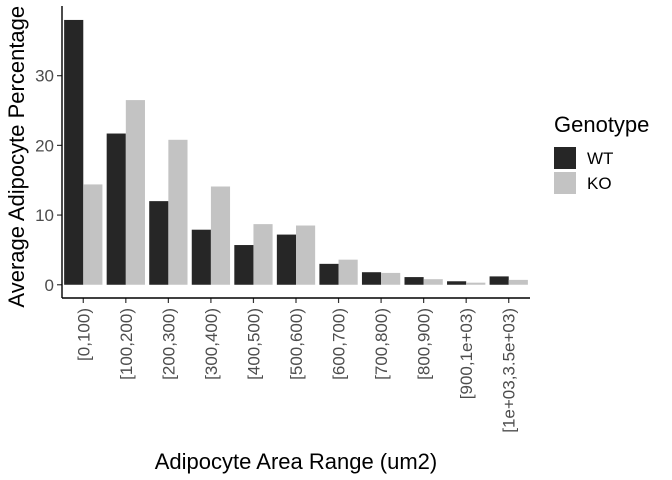  Describe the element at coordinates (565, 183) in the screenshot. I see `legend-swatch-ko` at that location.